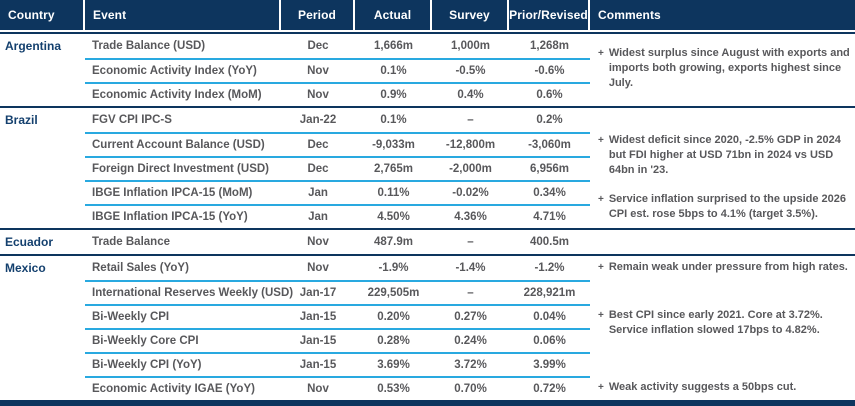 This screenshot has width=855, height=406. Describe the element at coordinates (337, 46) in the screenshot. I see `table-row: Trade Balance (USD) Dec 1,666m 1,000m 1,268m` at that location.